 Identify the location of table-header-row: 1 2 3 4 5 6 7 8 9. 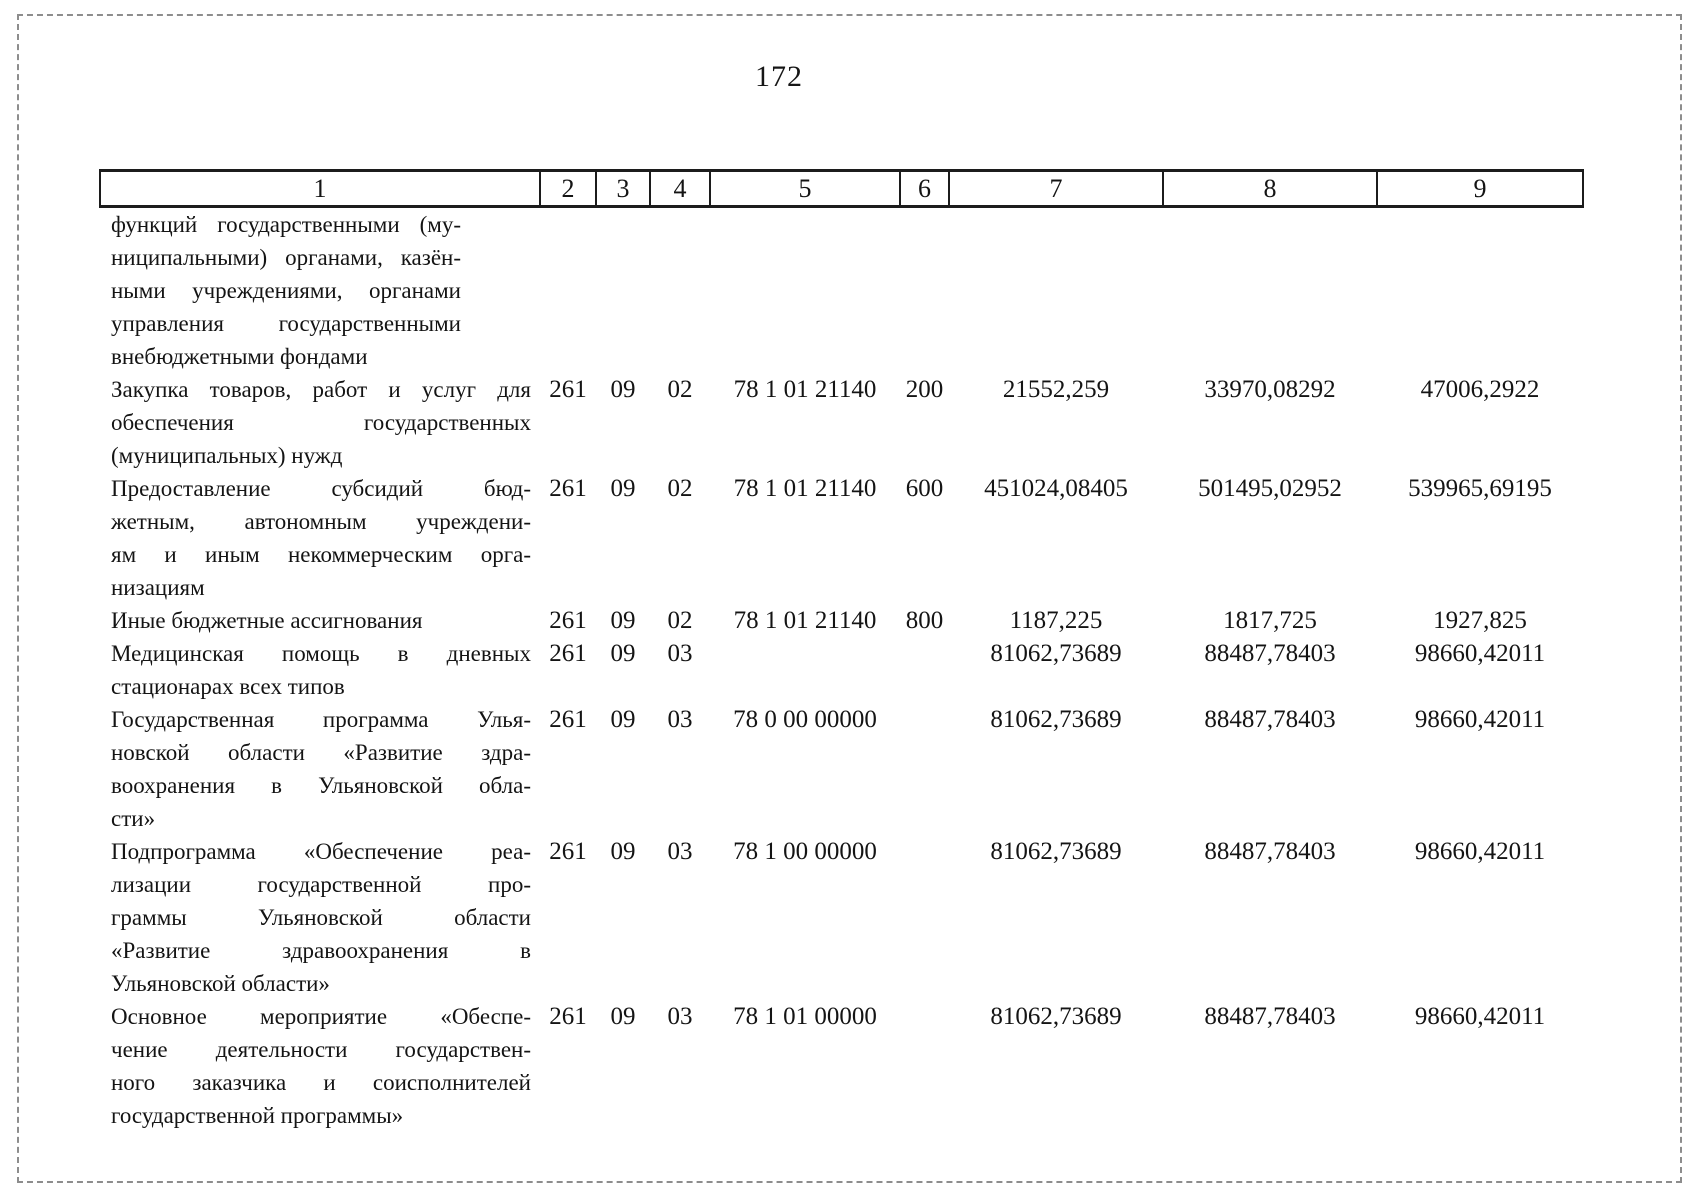
(841, 188).